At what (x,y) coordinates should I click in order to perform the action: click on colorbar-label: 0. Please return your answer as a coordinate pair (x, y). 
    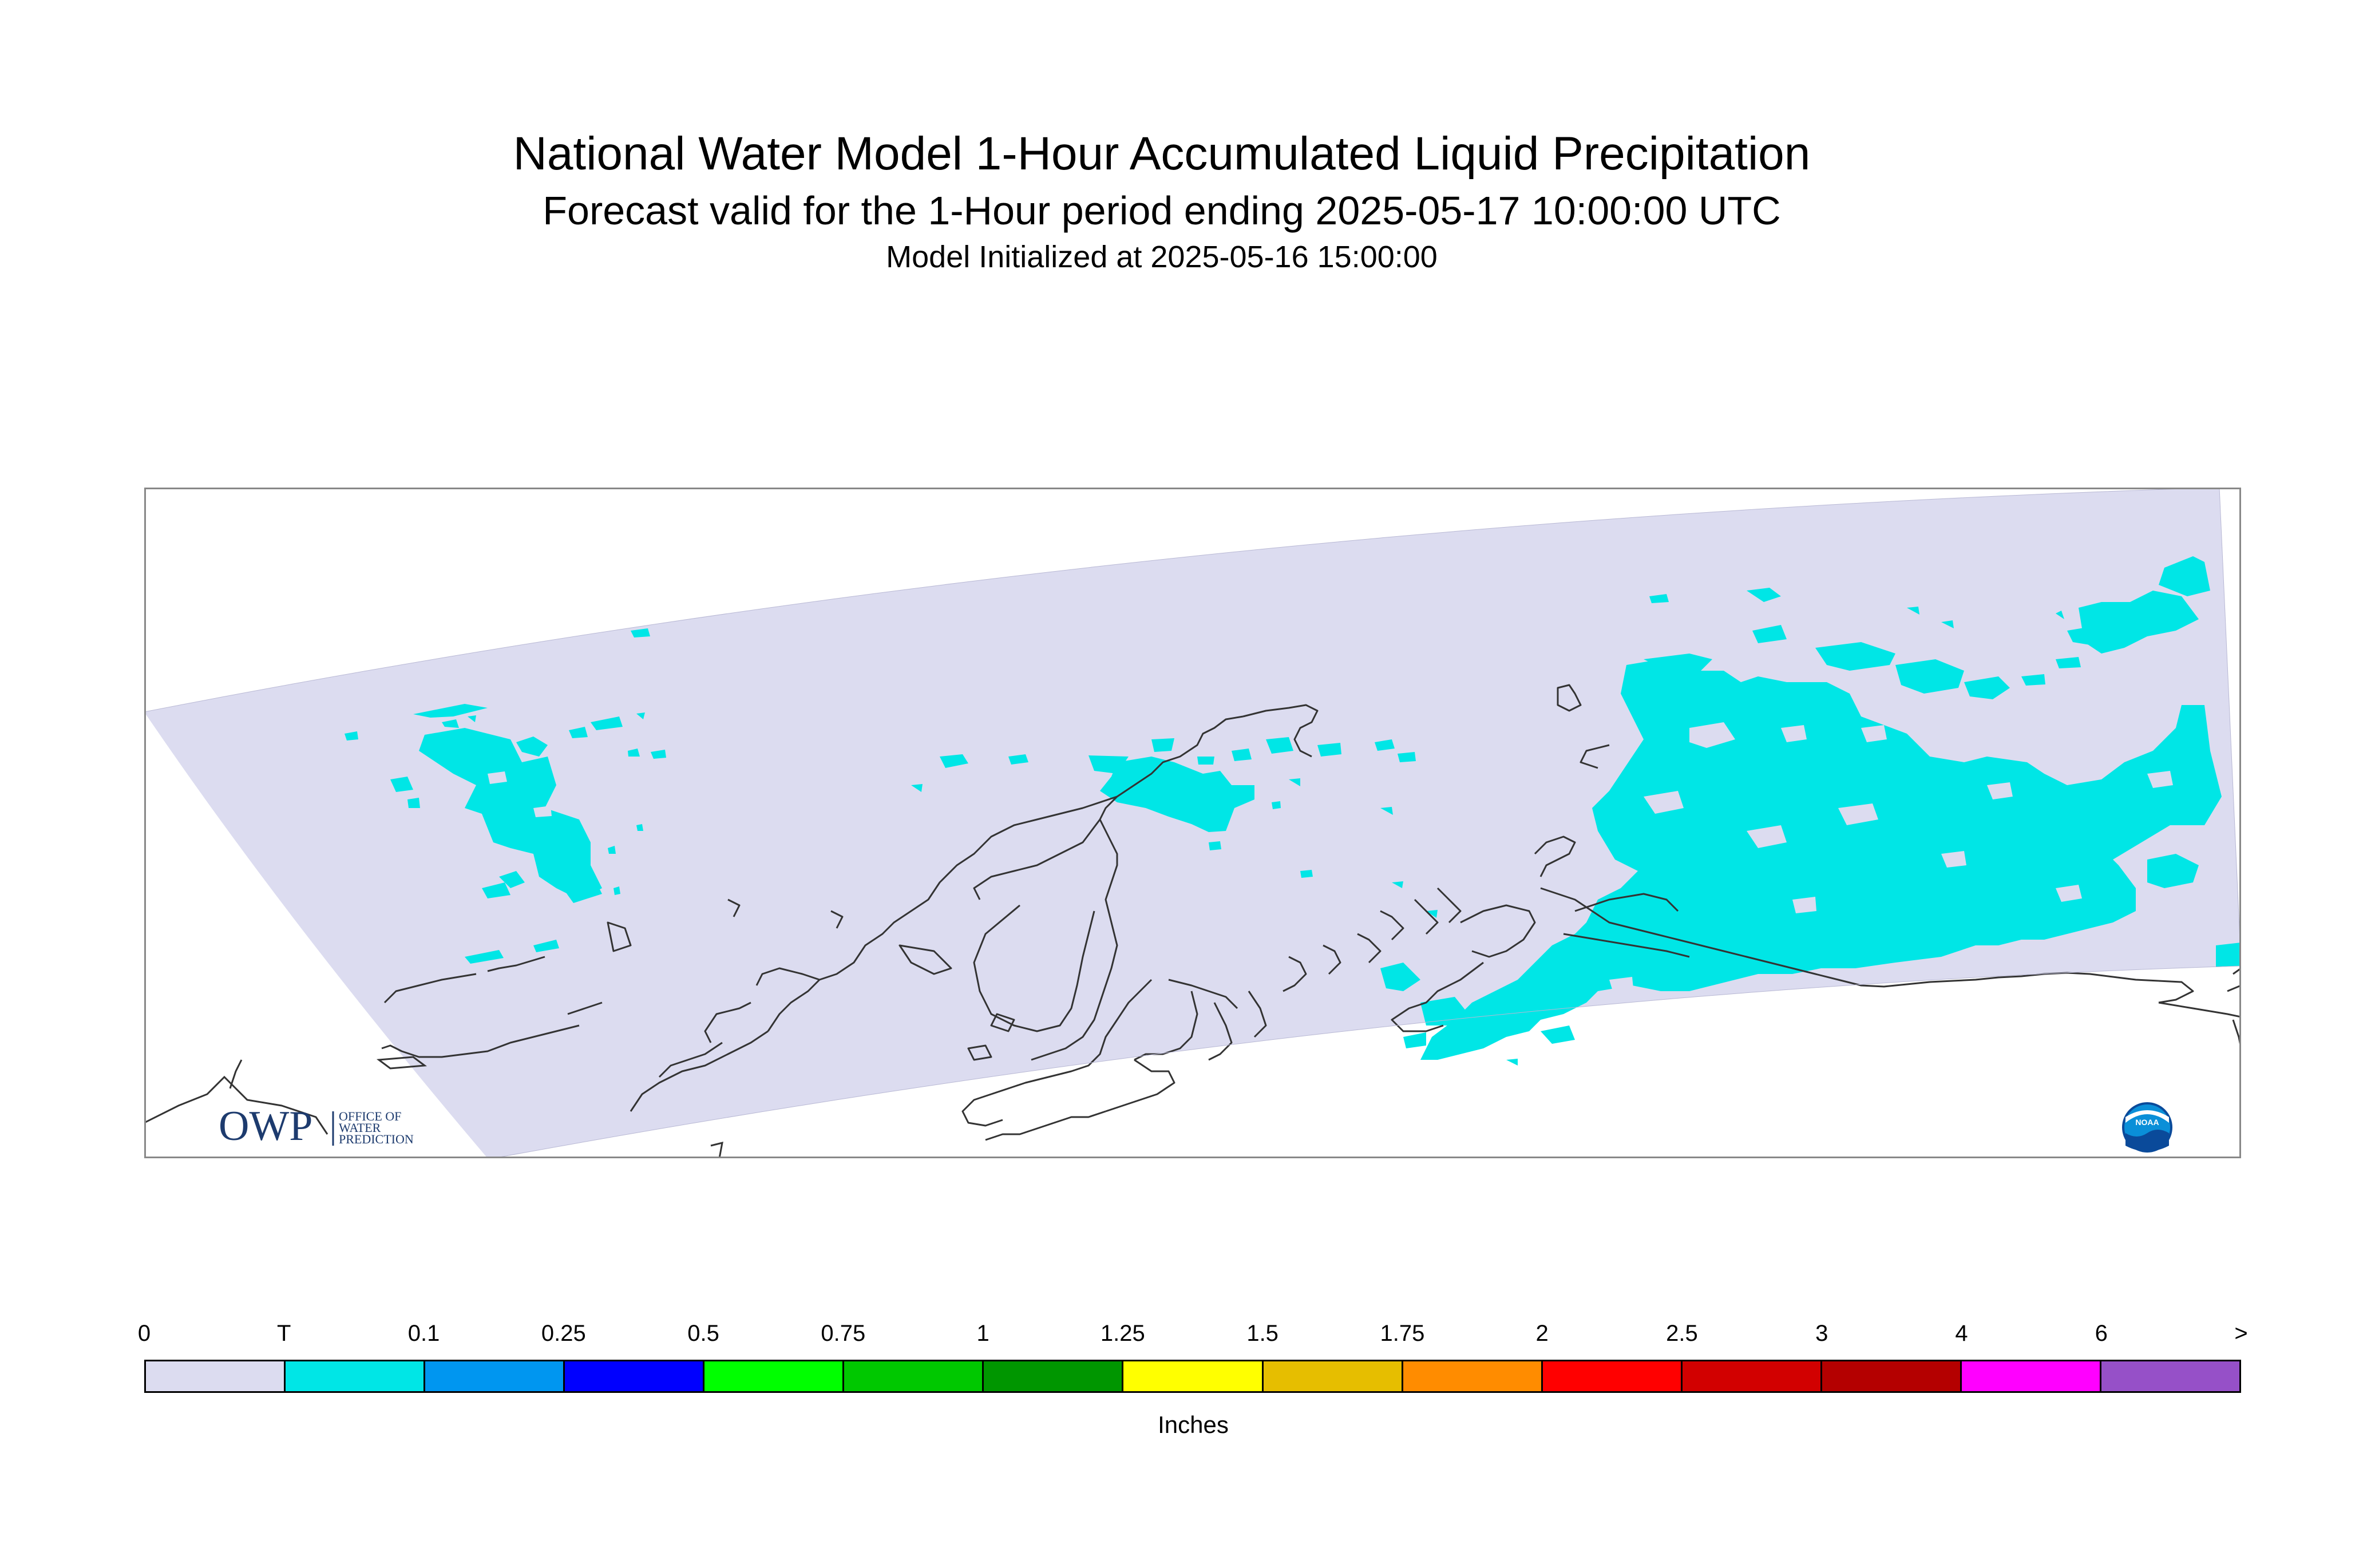
    Looking at the image, I should click on (144, 1333).